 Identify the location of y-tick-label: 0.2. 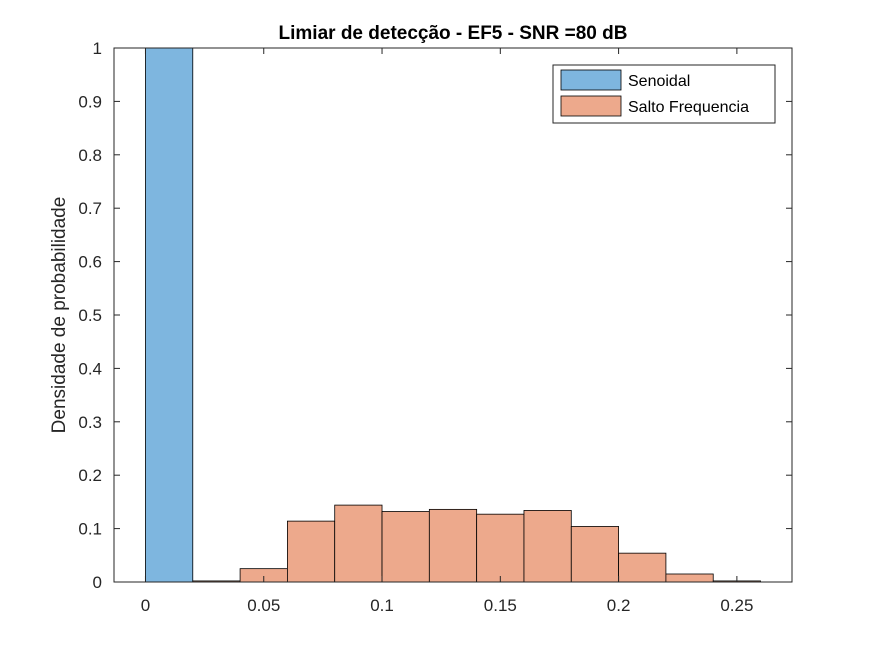
(90, 475).